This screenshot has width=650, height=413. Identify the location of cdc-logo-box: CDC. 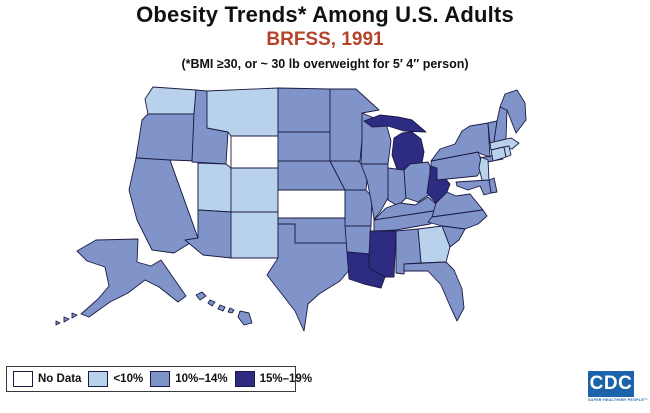
(611, 384).